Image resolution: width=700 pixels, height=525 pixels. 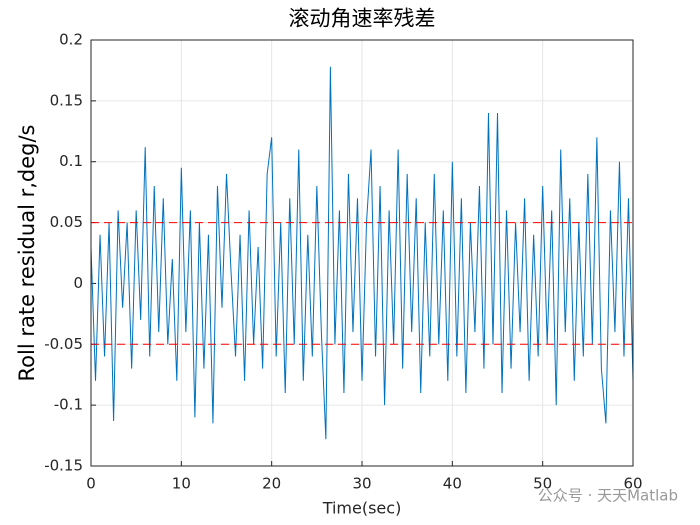 What do you see at coordinates (362, 19) in the screenshot?
I see `chart-title: 滚动角速率残差` at bounding box center [362, 19].